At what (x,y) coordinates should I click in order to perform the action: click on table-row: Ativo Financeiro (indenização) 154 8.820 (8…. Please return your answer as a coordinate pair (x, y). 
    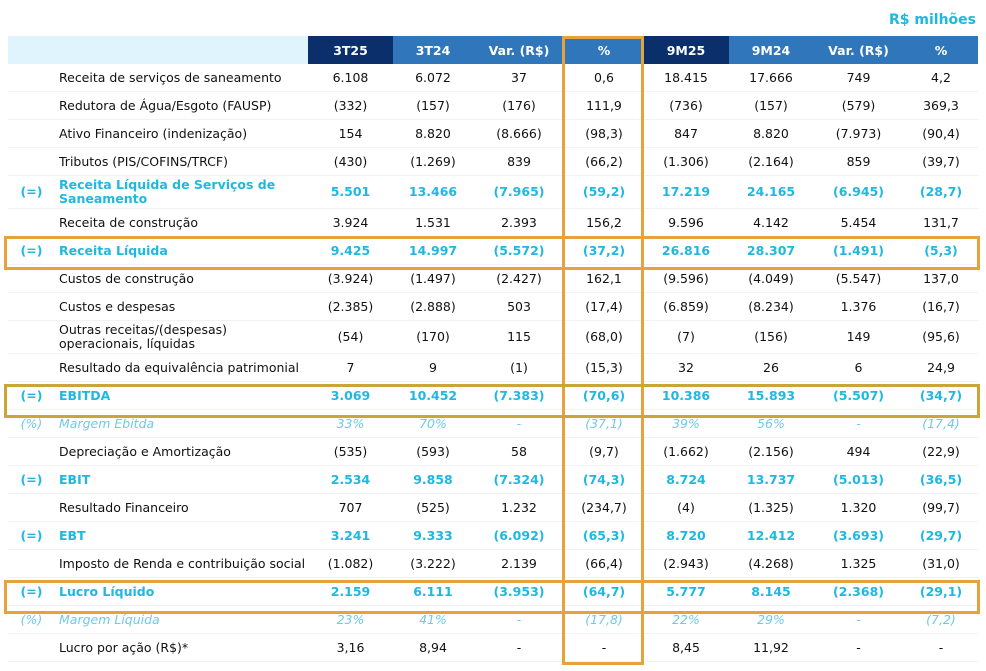
    Looking at the image, I should click on (493, 133).